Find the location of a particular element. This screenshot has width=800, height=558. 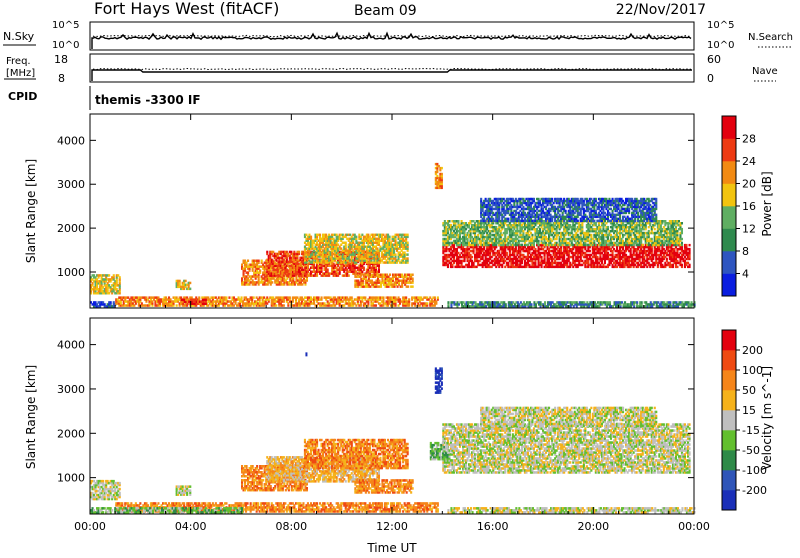

nsky-line is located at coordinates (391, 41).